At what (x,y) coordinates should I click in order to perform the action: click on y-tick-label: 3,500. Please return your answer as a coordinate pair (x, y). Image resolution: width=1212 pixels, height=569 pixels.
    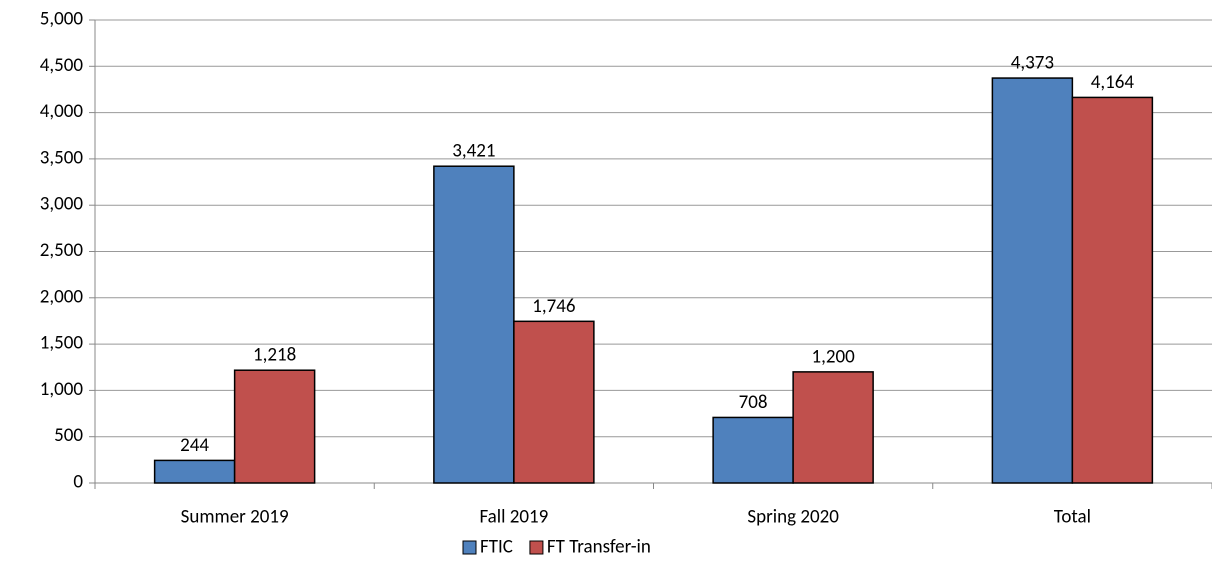
    Looking at the image, I should click on (62, 157).